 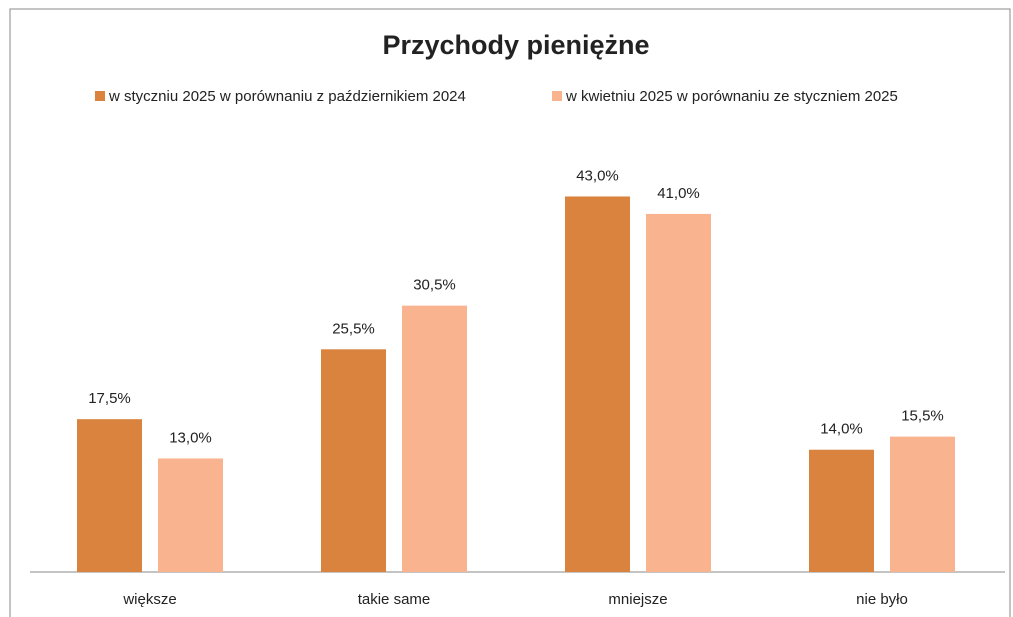 I want to click on data-label: 14,0%, so click(x=841, y=429).